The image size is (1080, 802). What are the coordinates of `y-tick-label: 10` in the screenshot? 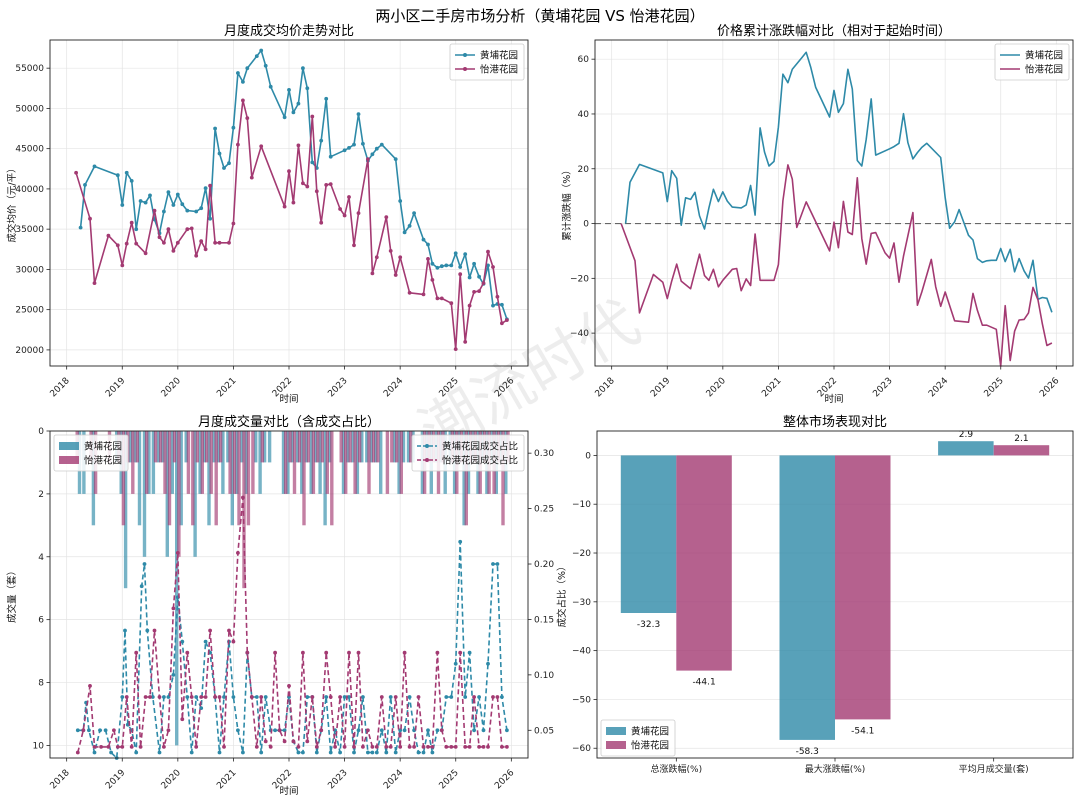 It's located at (39, 746).